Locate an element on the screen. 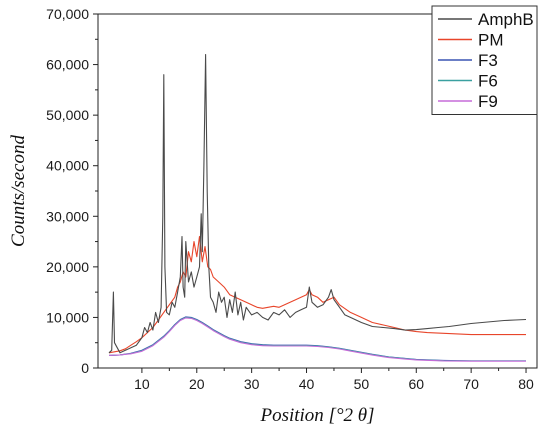  legend-label: AmphB is located at coordinates (506, 19).